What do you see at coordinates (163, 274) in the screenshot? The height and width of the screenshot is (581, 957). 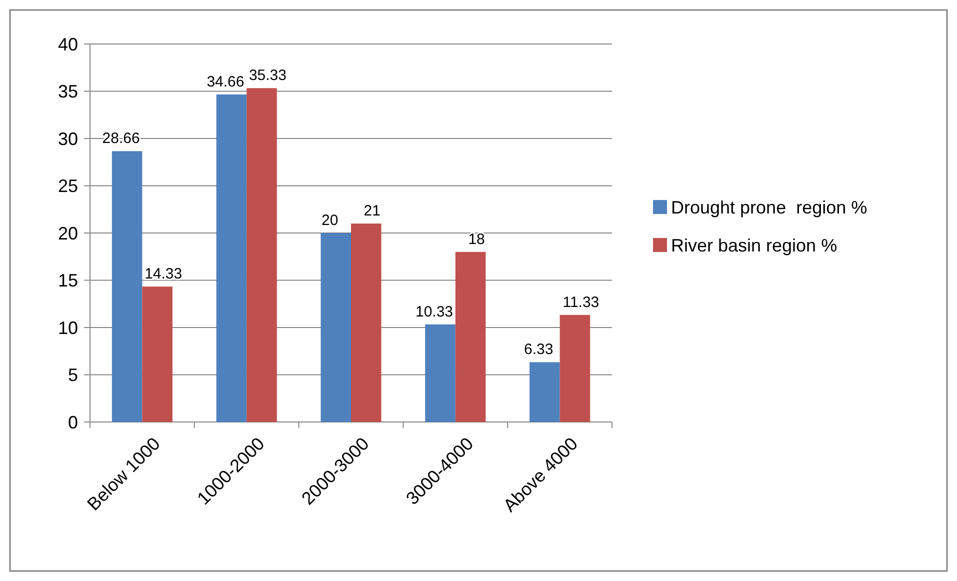 I see `data-label: 14.33` at bounding box center [163, 274].